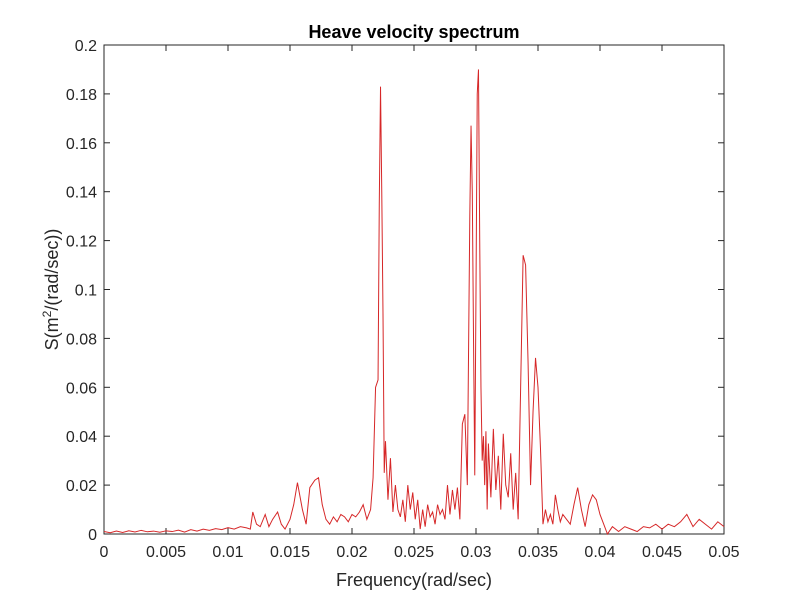  I want to click on x-tick-label: 0.04, so click(599, 552).